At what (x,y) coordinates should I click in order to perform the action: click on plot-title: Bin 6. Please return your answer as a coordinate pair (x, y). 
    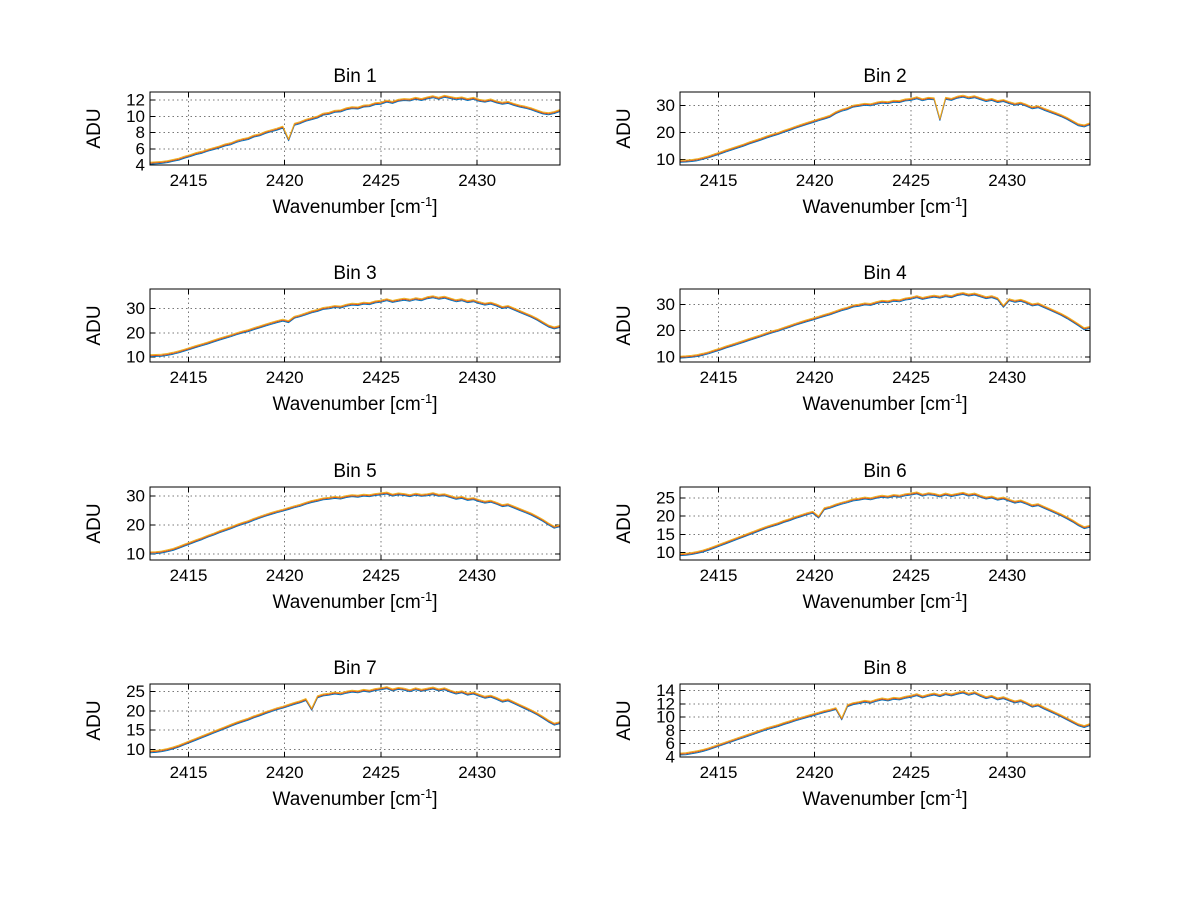
    Looking at the image, I should click on (884, 471).